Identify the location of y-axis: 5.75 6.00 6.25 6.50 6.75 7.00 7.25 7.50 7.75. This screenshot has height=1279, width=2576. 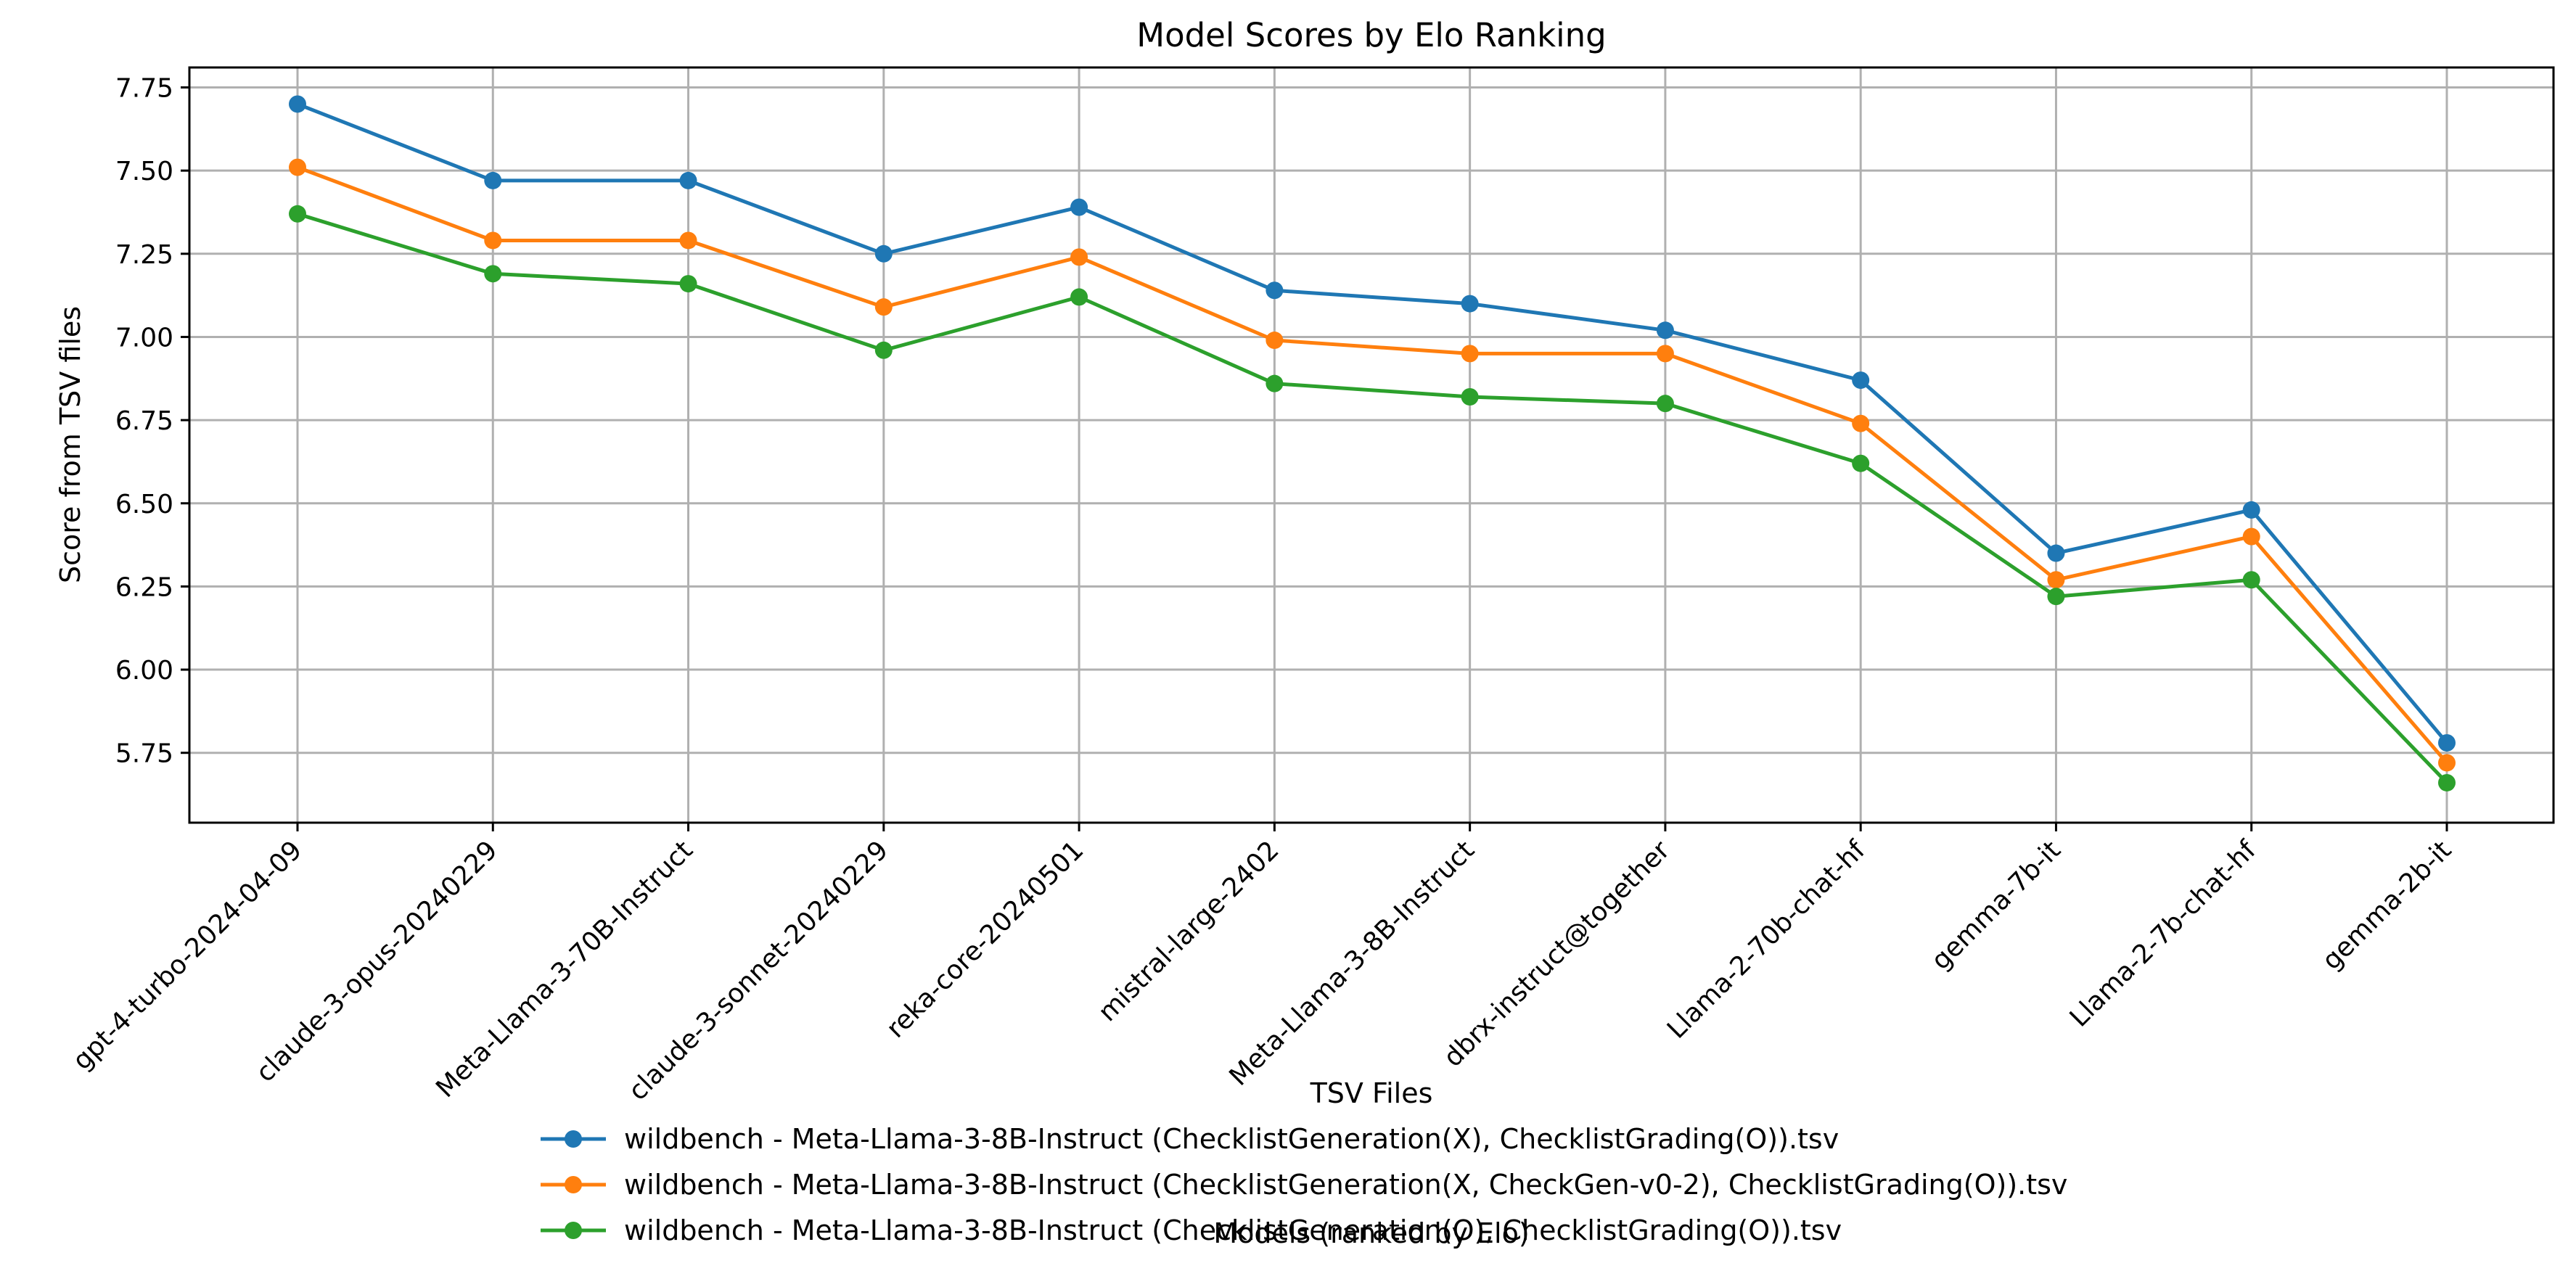
(152, 421).